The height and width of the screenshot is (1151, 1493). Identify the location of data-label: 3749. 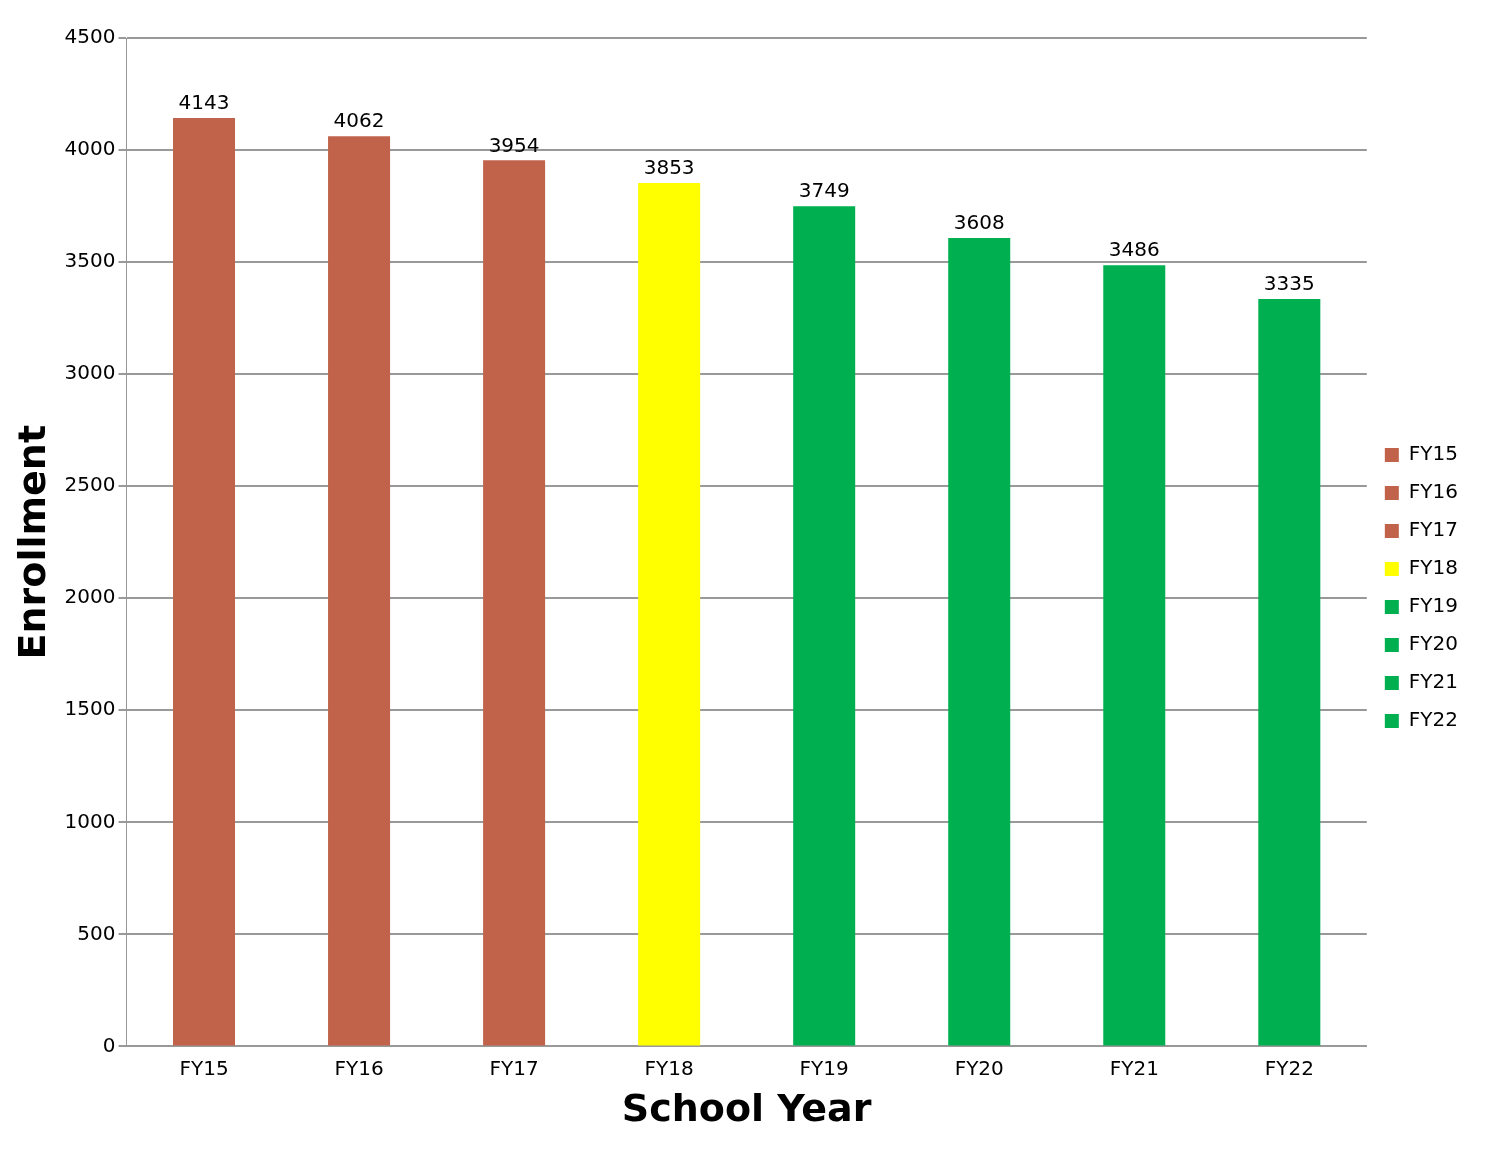
(824, 190).